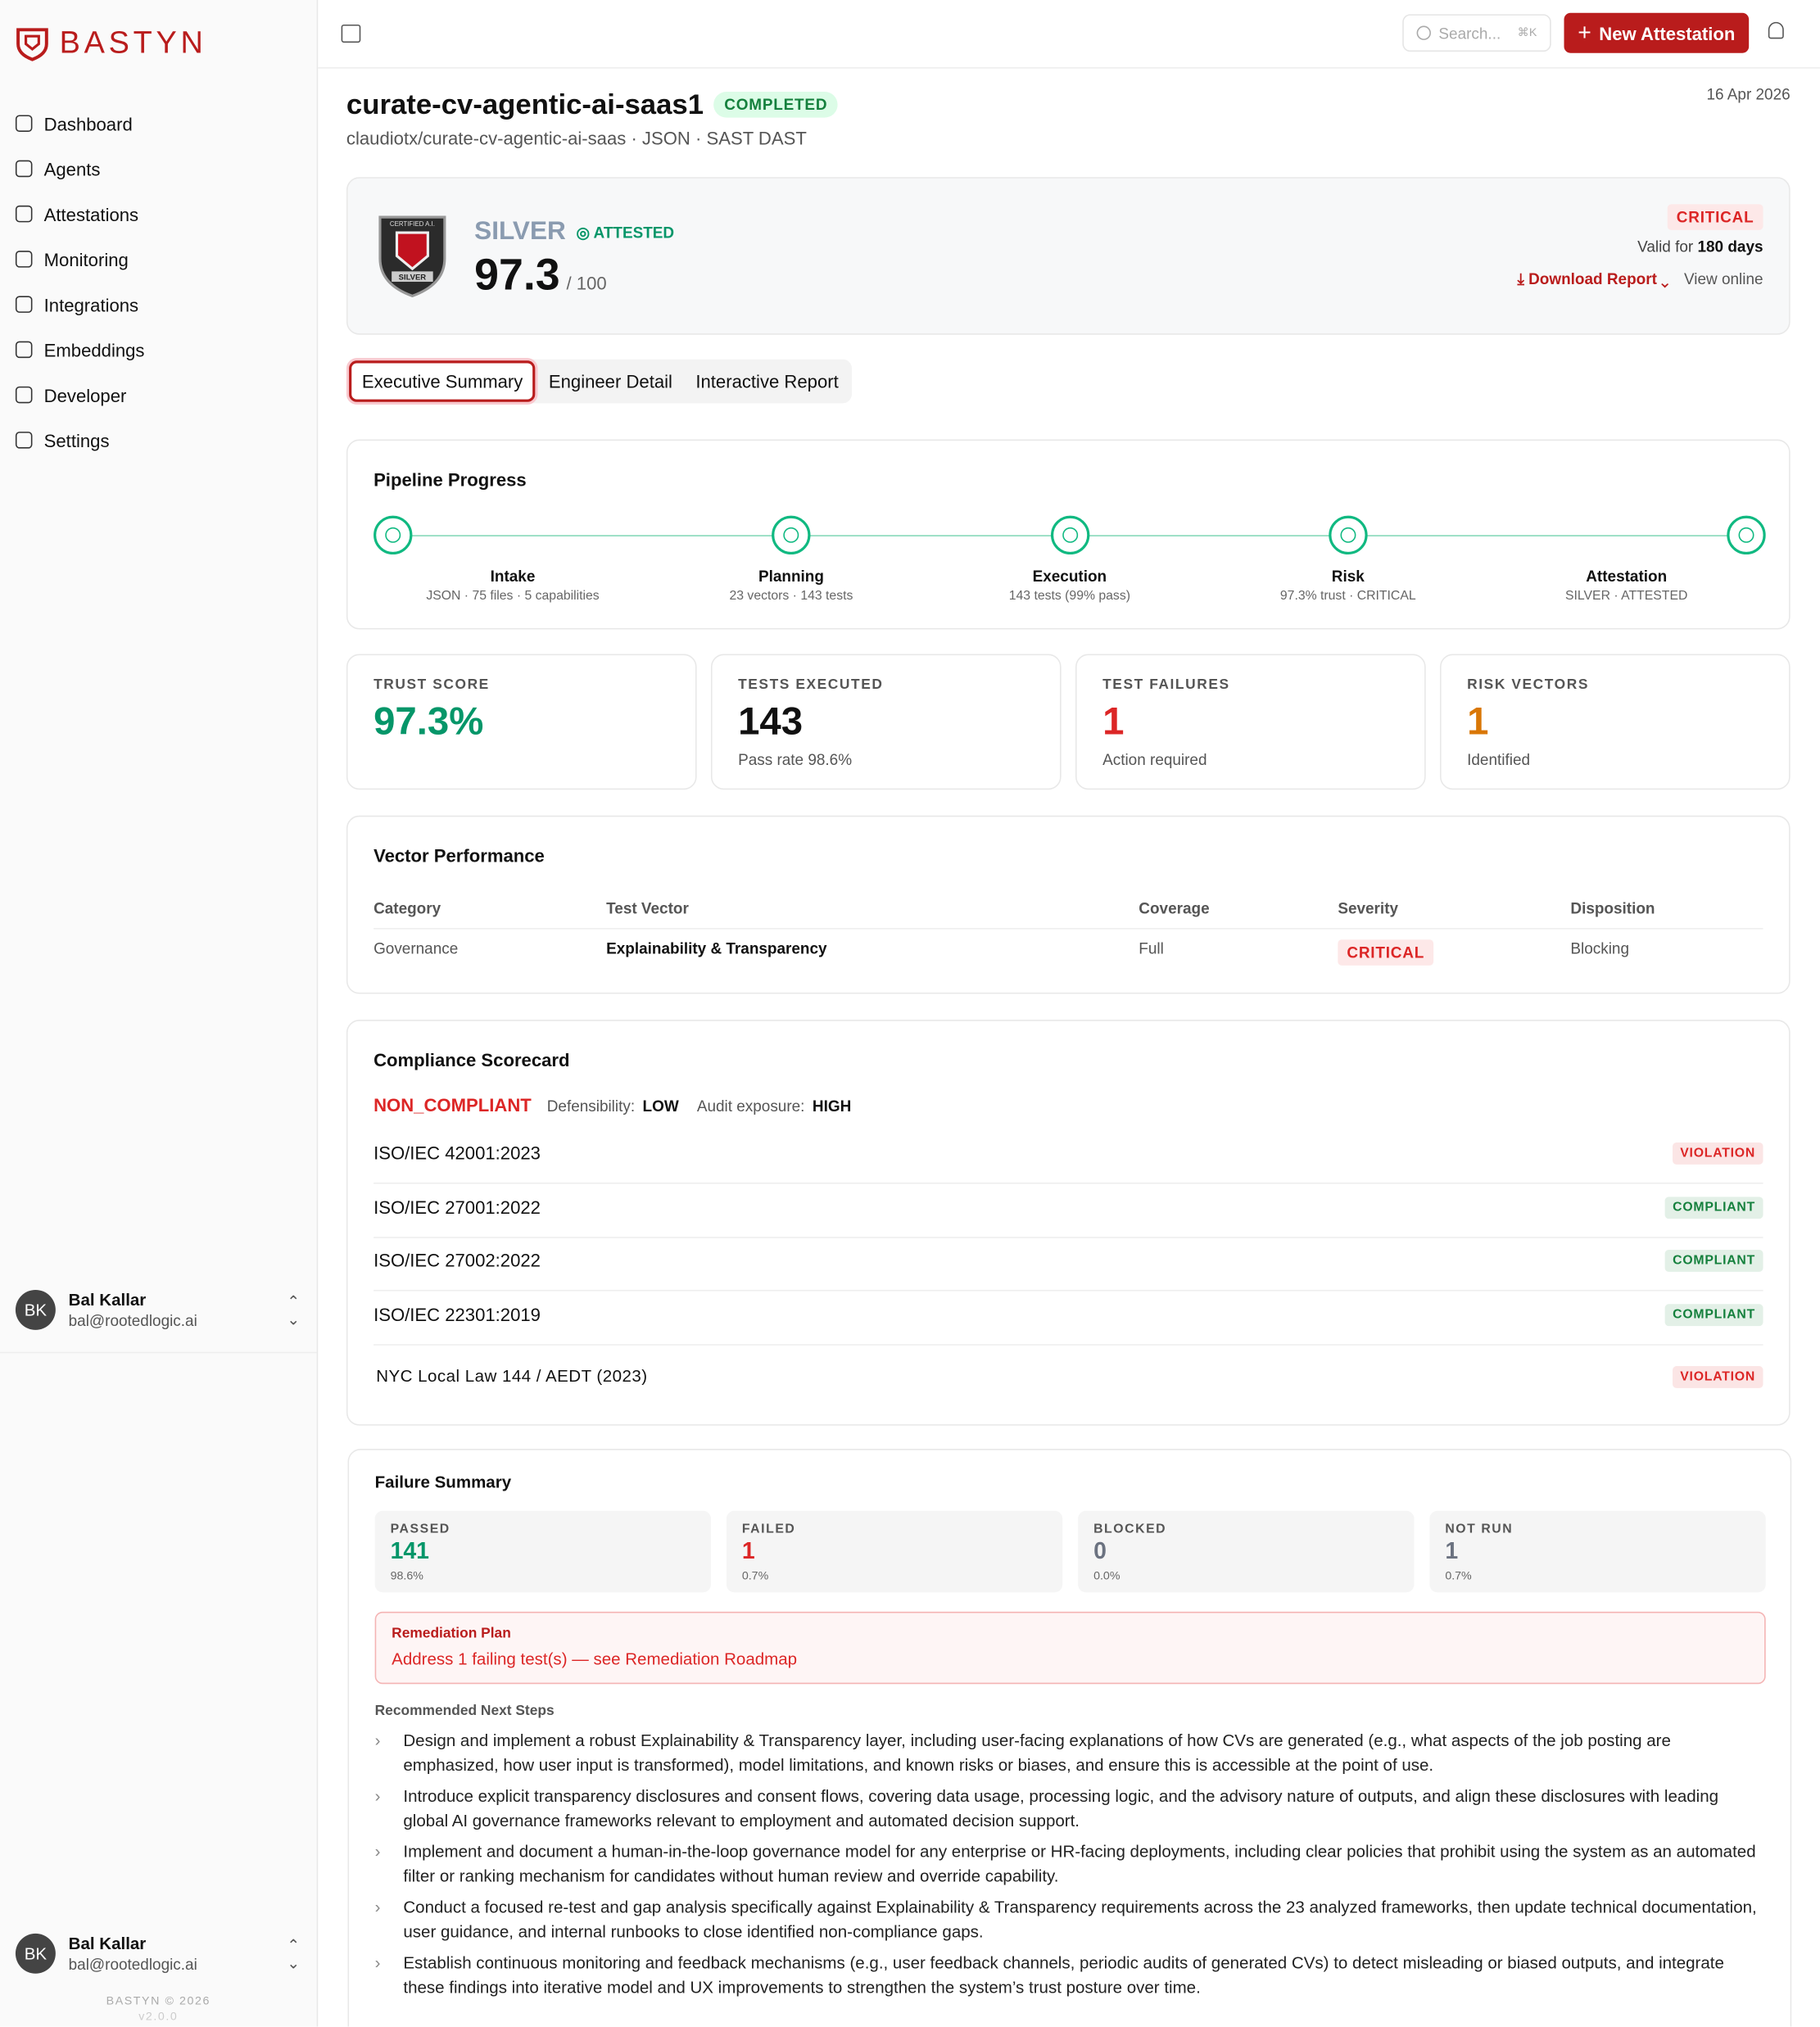 This screenshot has width=1820, height=2027. Describe the element at coordinates (525, 104) in the screenshot. I see `page-title: curate-cv-agentic-ai-saas1` at that location.